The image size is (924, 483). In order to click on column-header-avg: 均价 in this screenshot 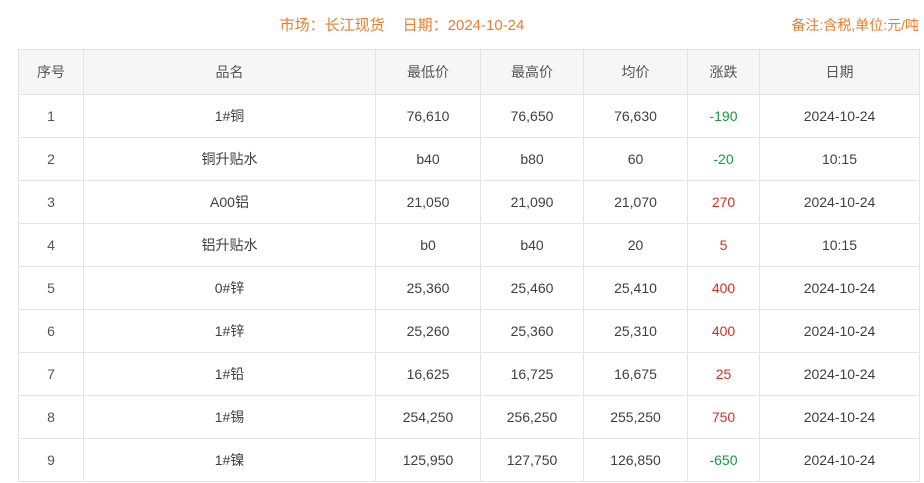, I will do `click(635, 72)`.